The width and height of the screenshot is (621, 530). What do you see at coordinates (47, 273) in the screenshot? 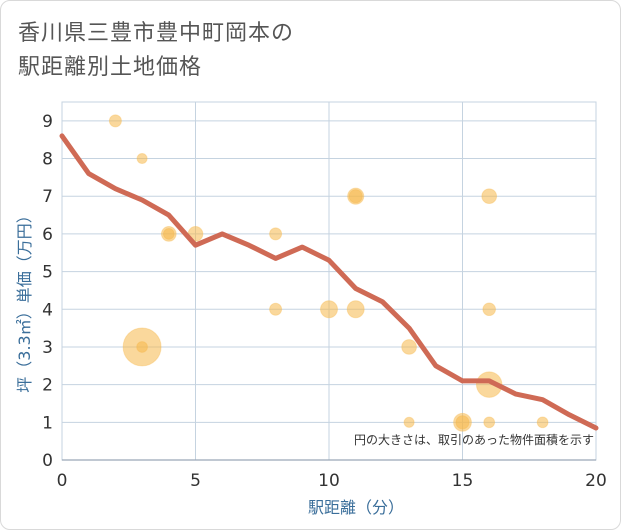
I see `y-tick-label: 5` at bounding box center [47, 273].